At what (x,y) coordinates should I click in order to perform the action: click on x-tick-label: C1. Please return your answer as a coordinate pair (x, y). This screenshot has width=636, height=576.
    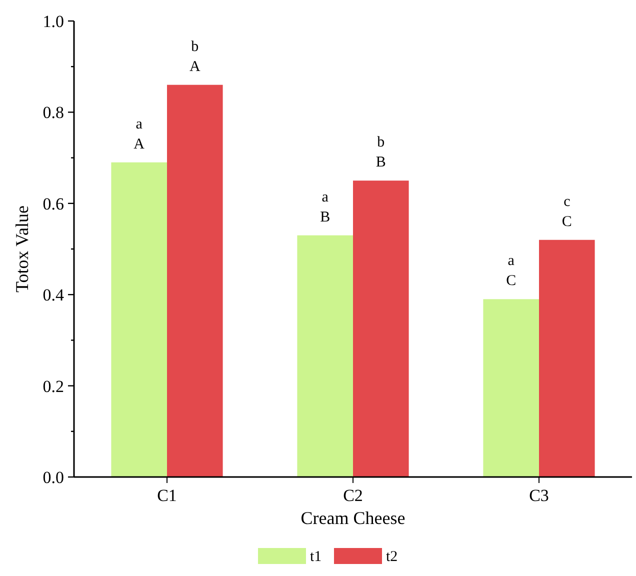
    Looking at the image, I should click on (167, 495).